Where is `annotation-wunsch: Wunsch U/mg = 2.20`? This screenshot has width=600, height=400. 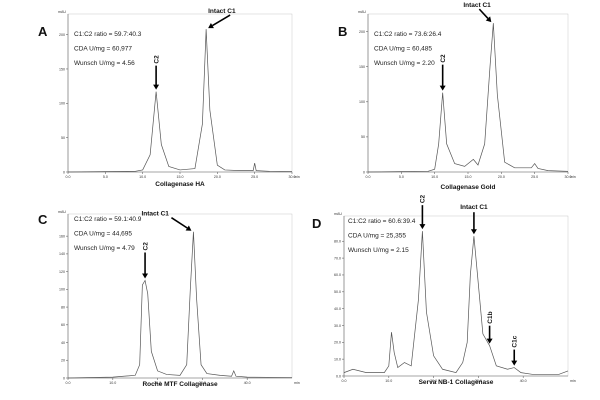
annotation-wunsch: Wunsch U/mg = 2.20 is located at coordinates (404, 63).